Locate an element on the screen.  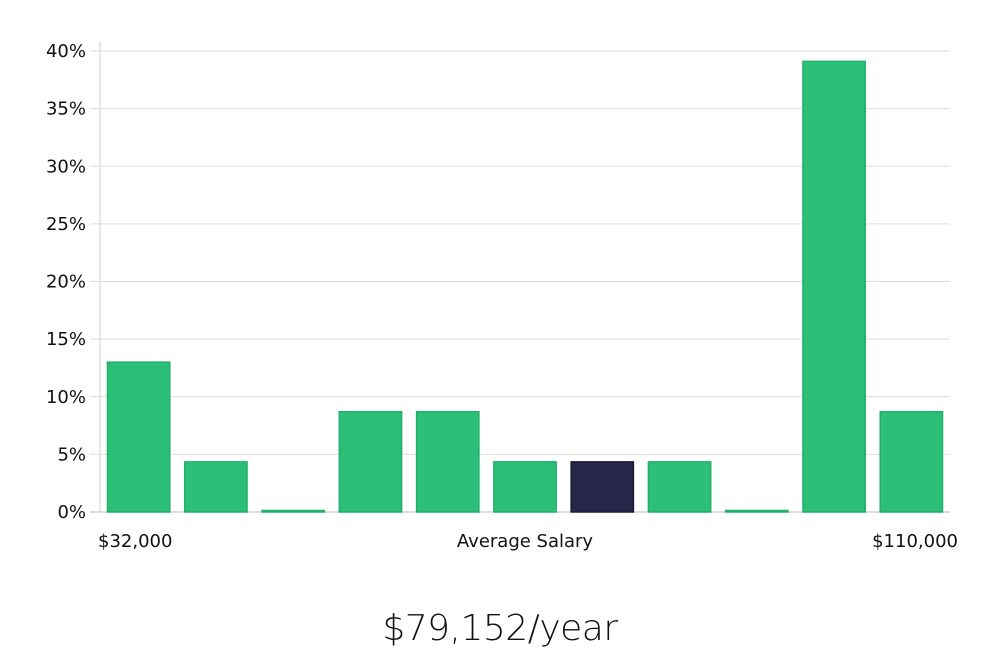
bar-highlighted is located at coordinates (602, 487).